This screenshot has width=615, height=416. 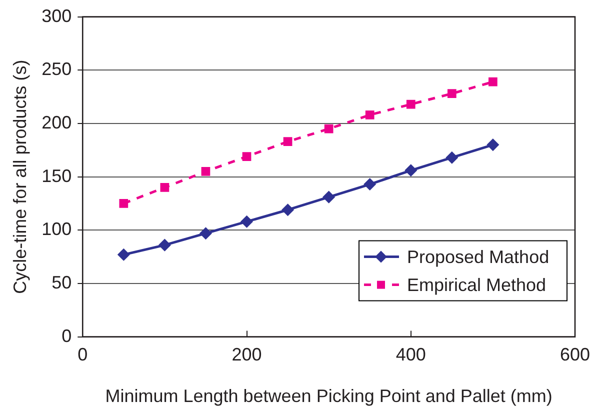 What do you see at coordinates (575, 354) in the screenshot?
I see `x-tick-label: 600` at bounding box center [575, 354].